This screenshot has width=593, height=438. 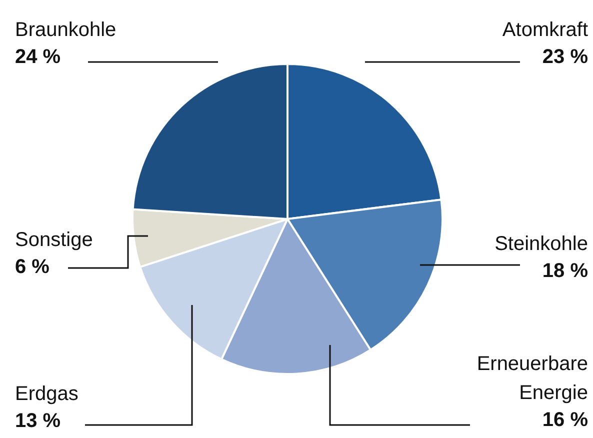 I want to click on slice-label: Steinkohle, so click(x=541, y=244).